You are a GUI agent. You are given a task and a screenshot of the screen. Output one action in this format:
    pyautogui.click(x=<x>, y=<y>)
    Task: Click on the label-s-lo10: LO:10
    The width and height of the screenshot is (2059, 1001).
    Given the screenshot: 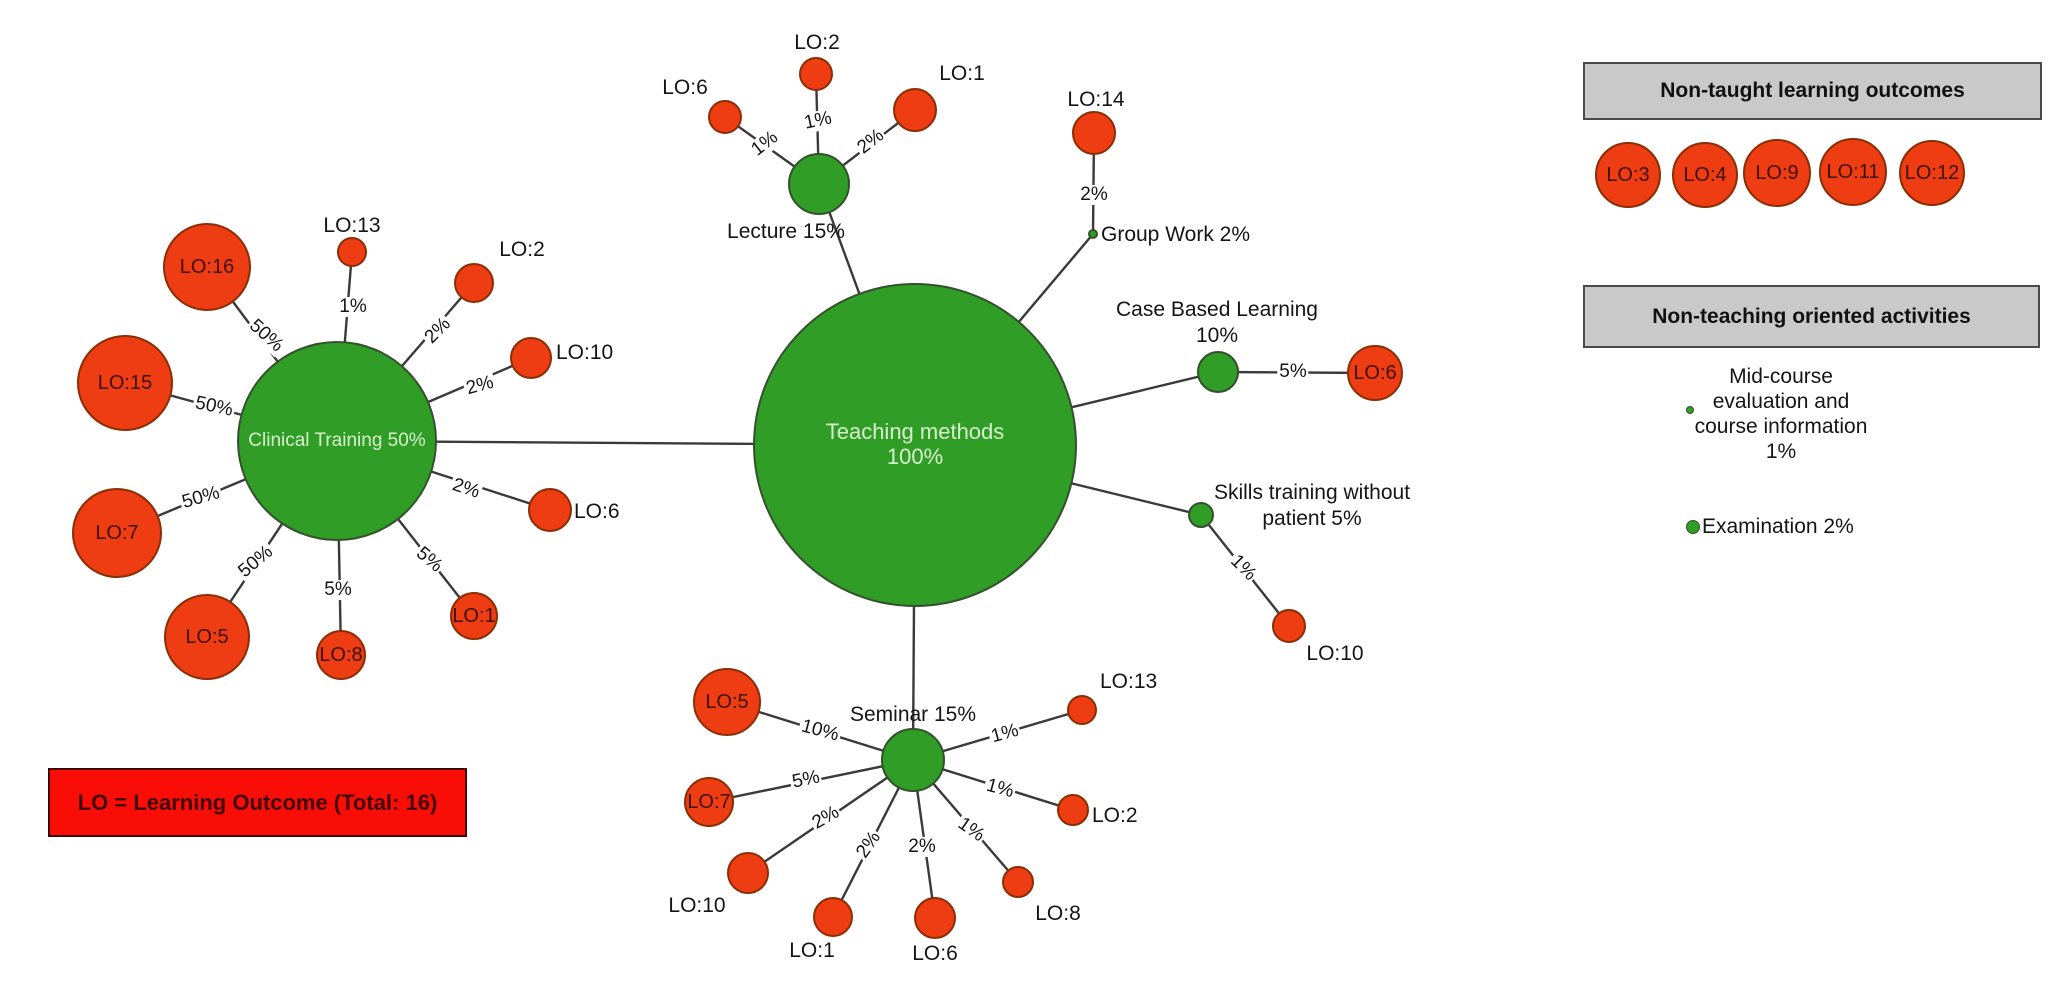 What is the action you would take?
    pyautogui.click(x=1335, y=653)
    